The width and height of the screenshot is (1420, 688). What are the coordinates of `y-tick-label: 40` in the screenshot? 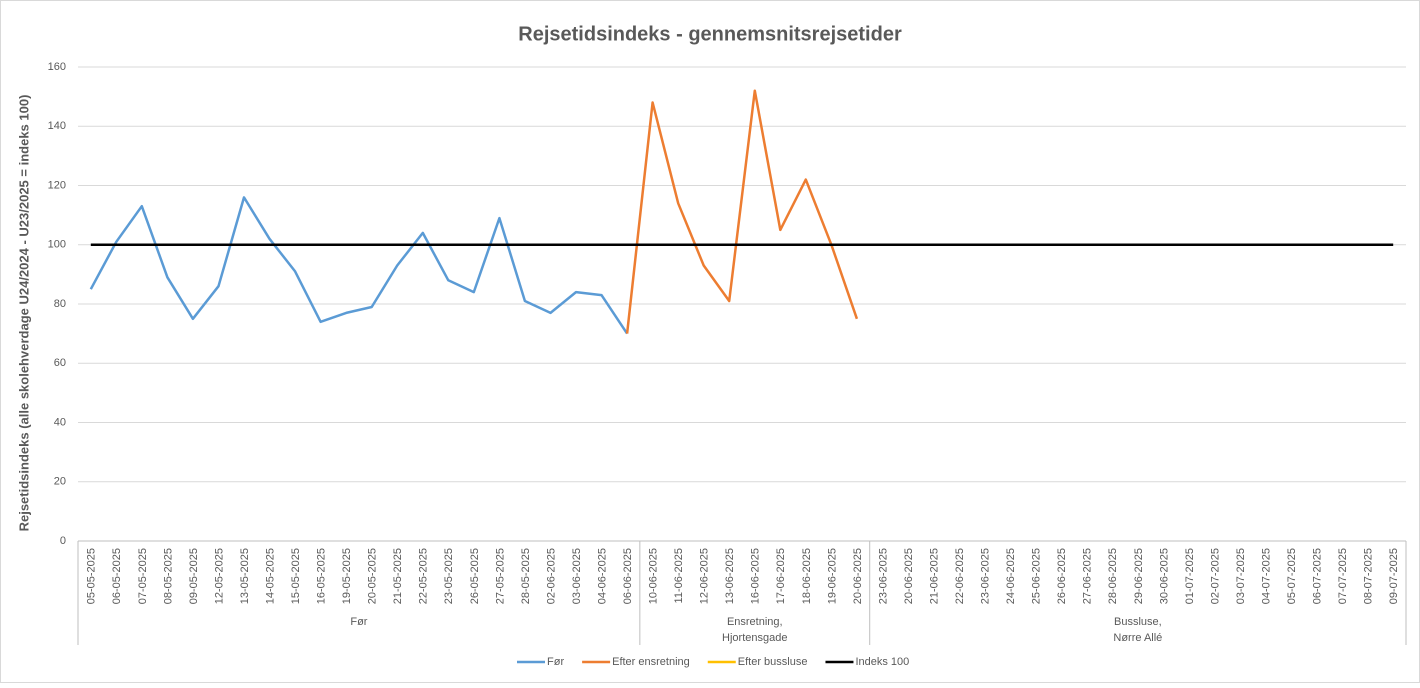 It's located at (60, 422).